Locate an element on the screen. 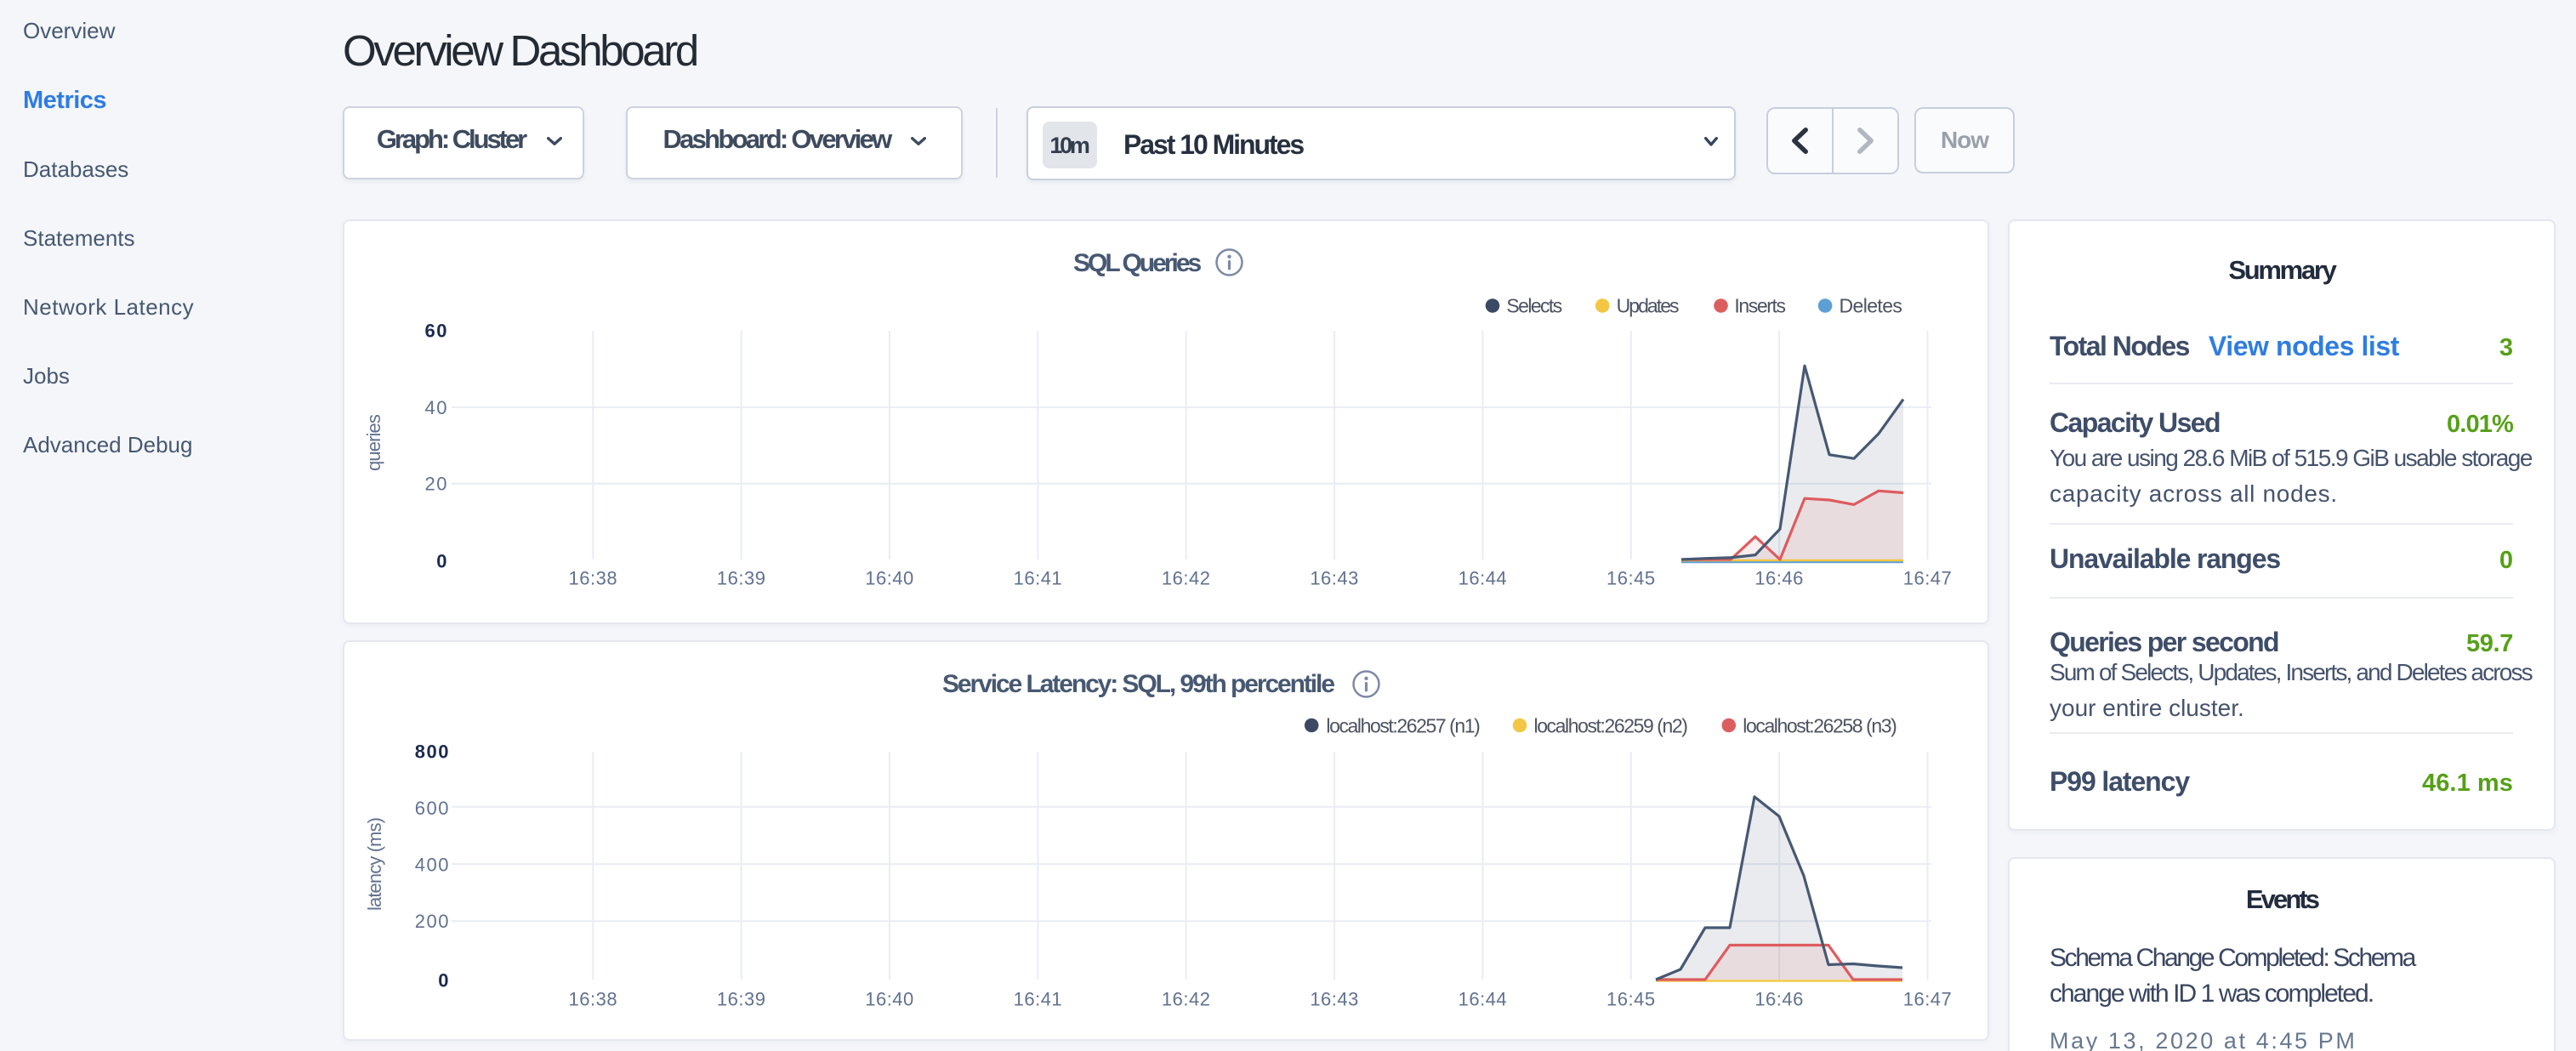 The image size is (2576, 1051). svg-text: 800 is located at coordinates (432, 752).